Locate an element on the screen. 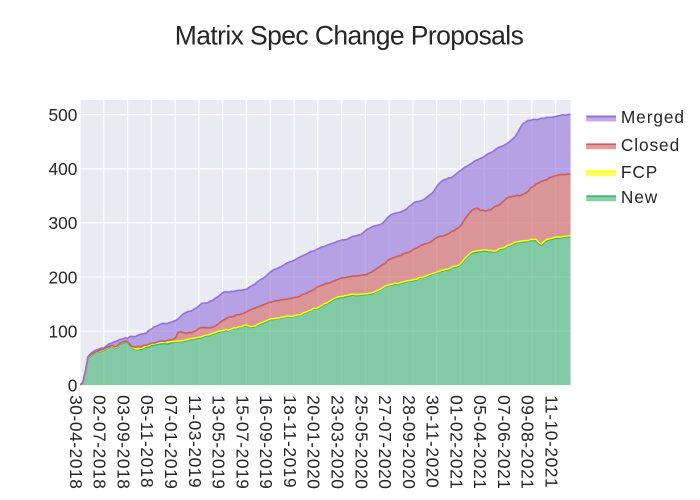 Image resolution: width=700 pixels, height=500 pixels. svg-text: Matrix Spec Change Proposals is located at coordinates (349, 36).